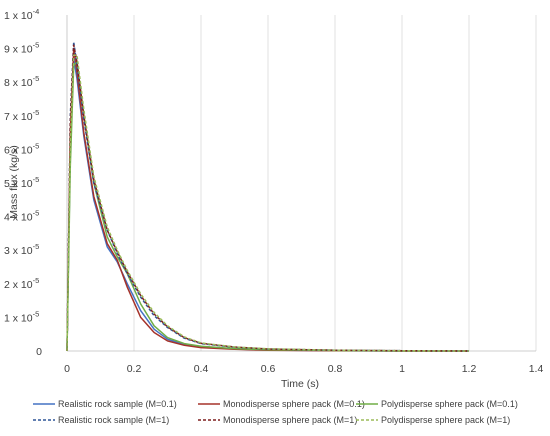 Image resolution: width=550 pixels, height=436 pixels. I want to click on y-axis-label: Mass flux (kg/s), so click(14, 182).